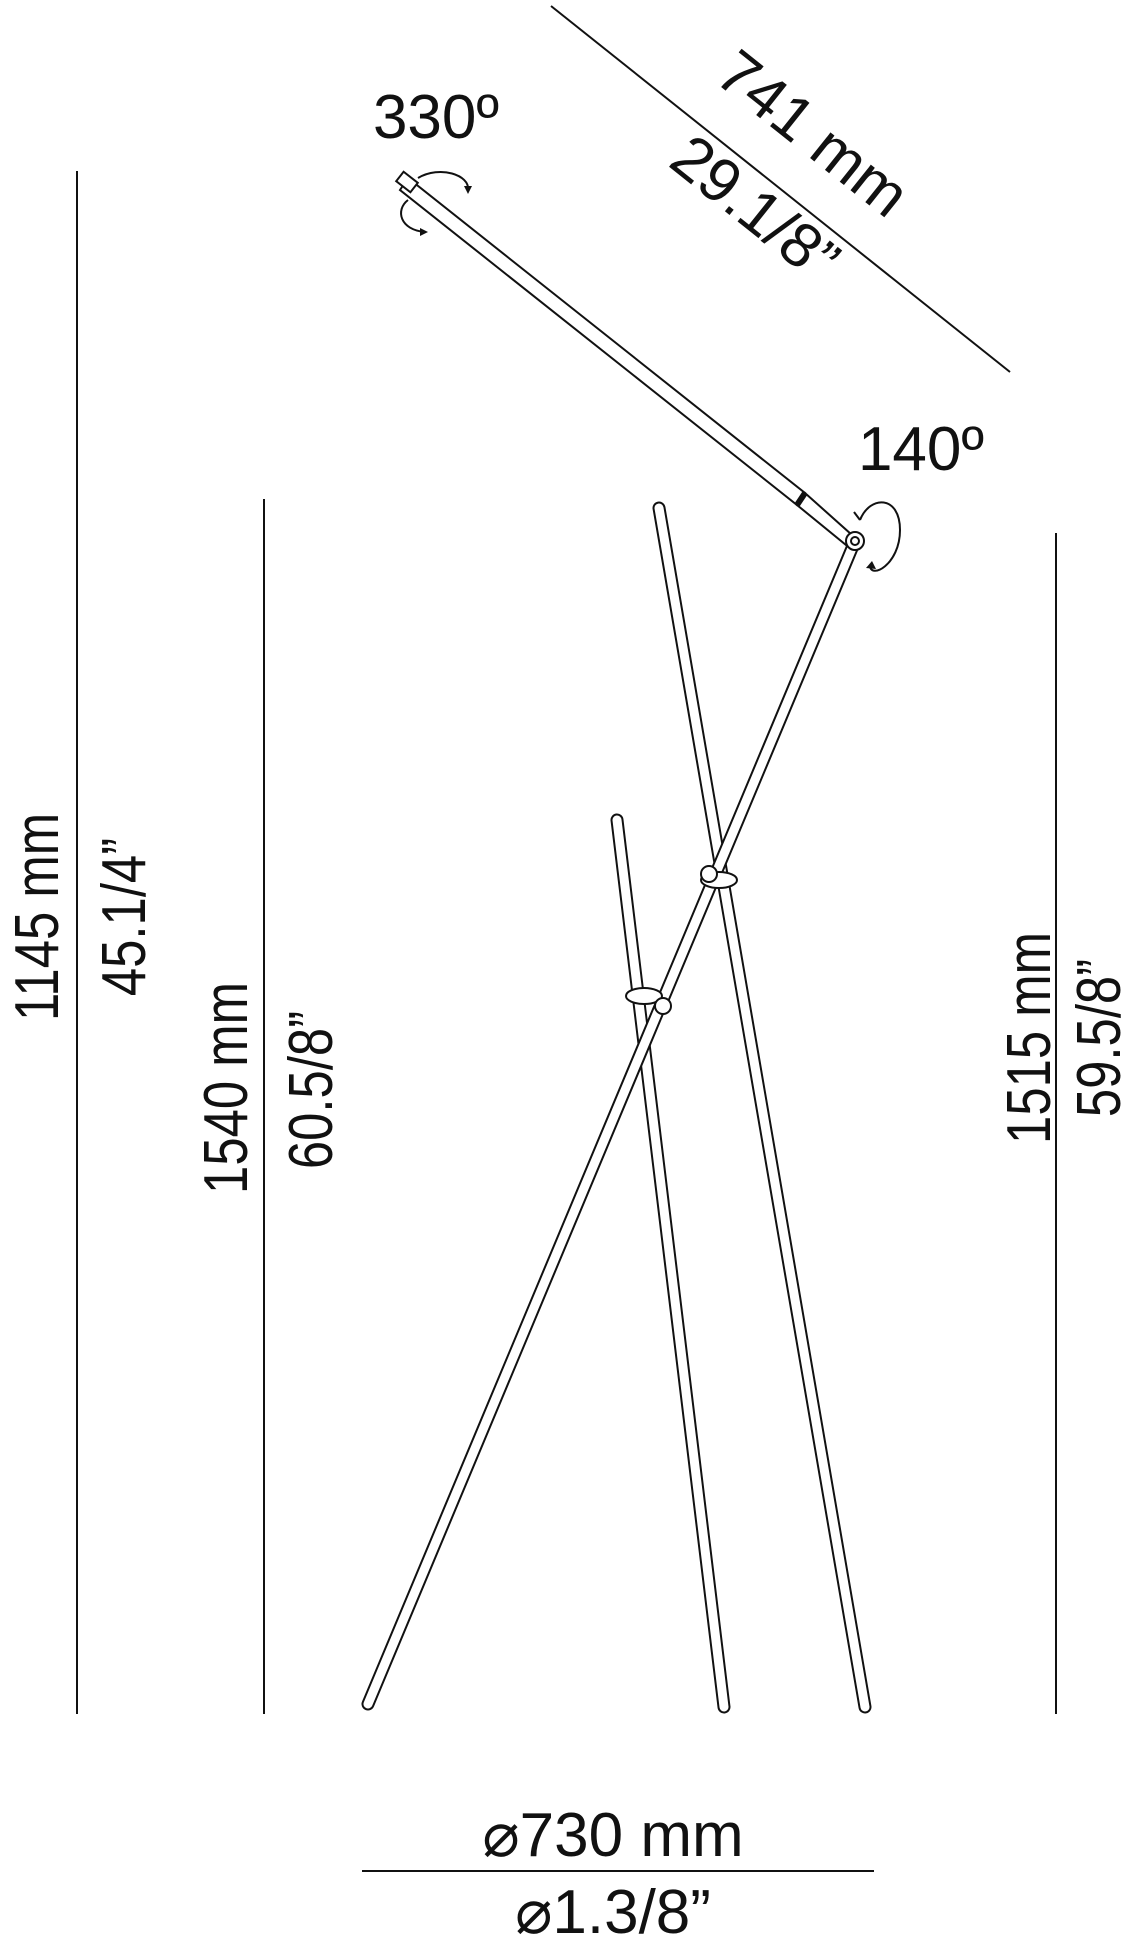 The width and height of the screenshot is (1130, 1938). What do you see at coordinates (670, 1263) in the screenshot?
I see `leg-middle` at bounding box center [670, 1263].